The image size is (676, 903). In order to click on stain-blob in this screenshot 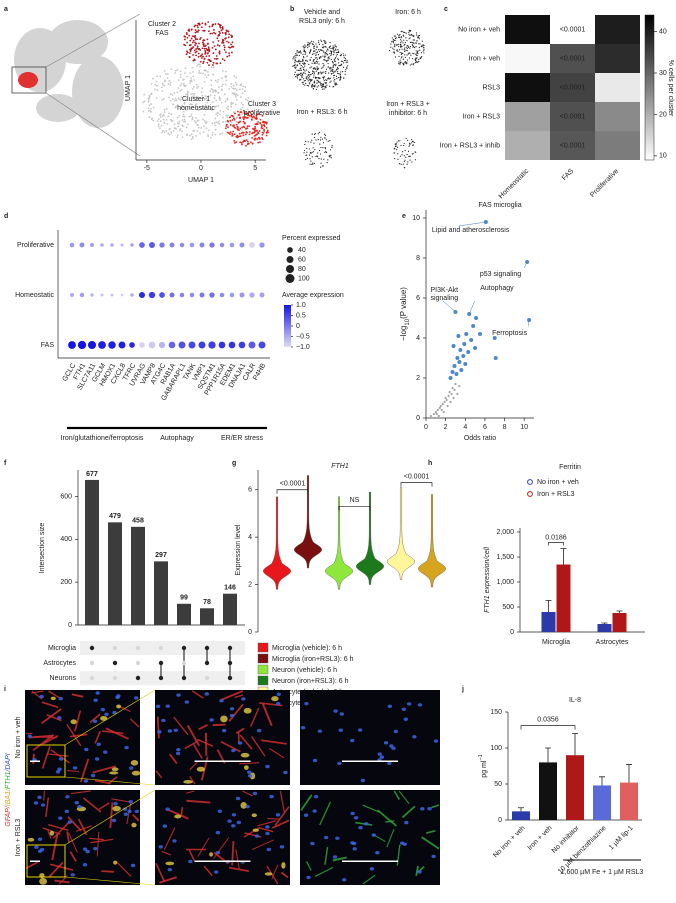, I will do `click(243, 805)`.